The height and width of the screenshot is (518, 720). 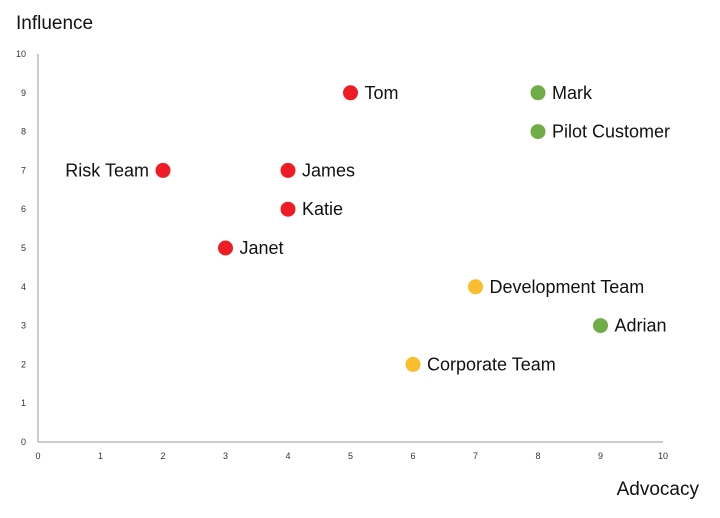 I want to click on x-tick-label: 5, so click(x=350, y=456).